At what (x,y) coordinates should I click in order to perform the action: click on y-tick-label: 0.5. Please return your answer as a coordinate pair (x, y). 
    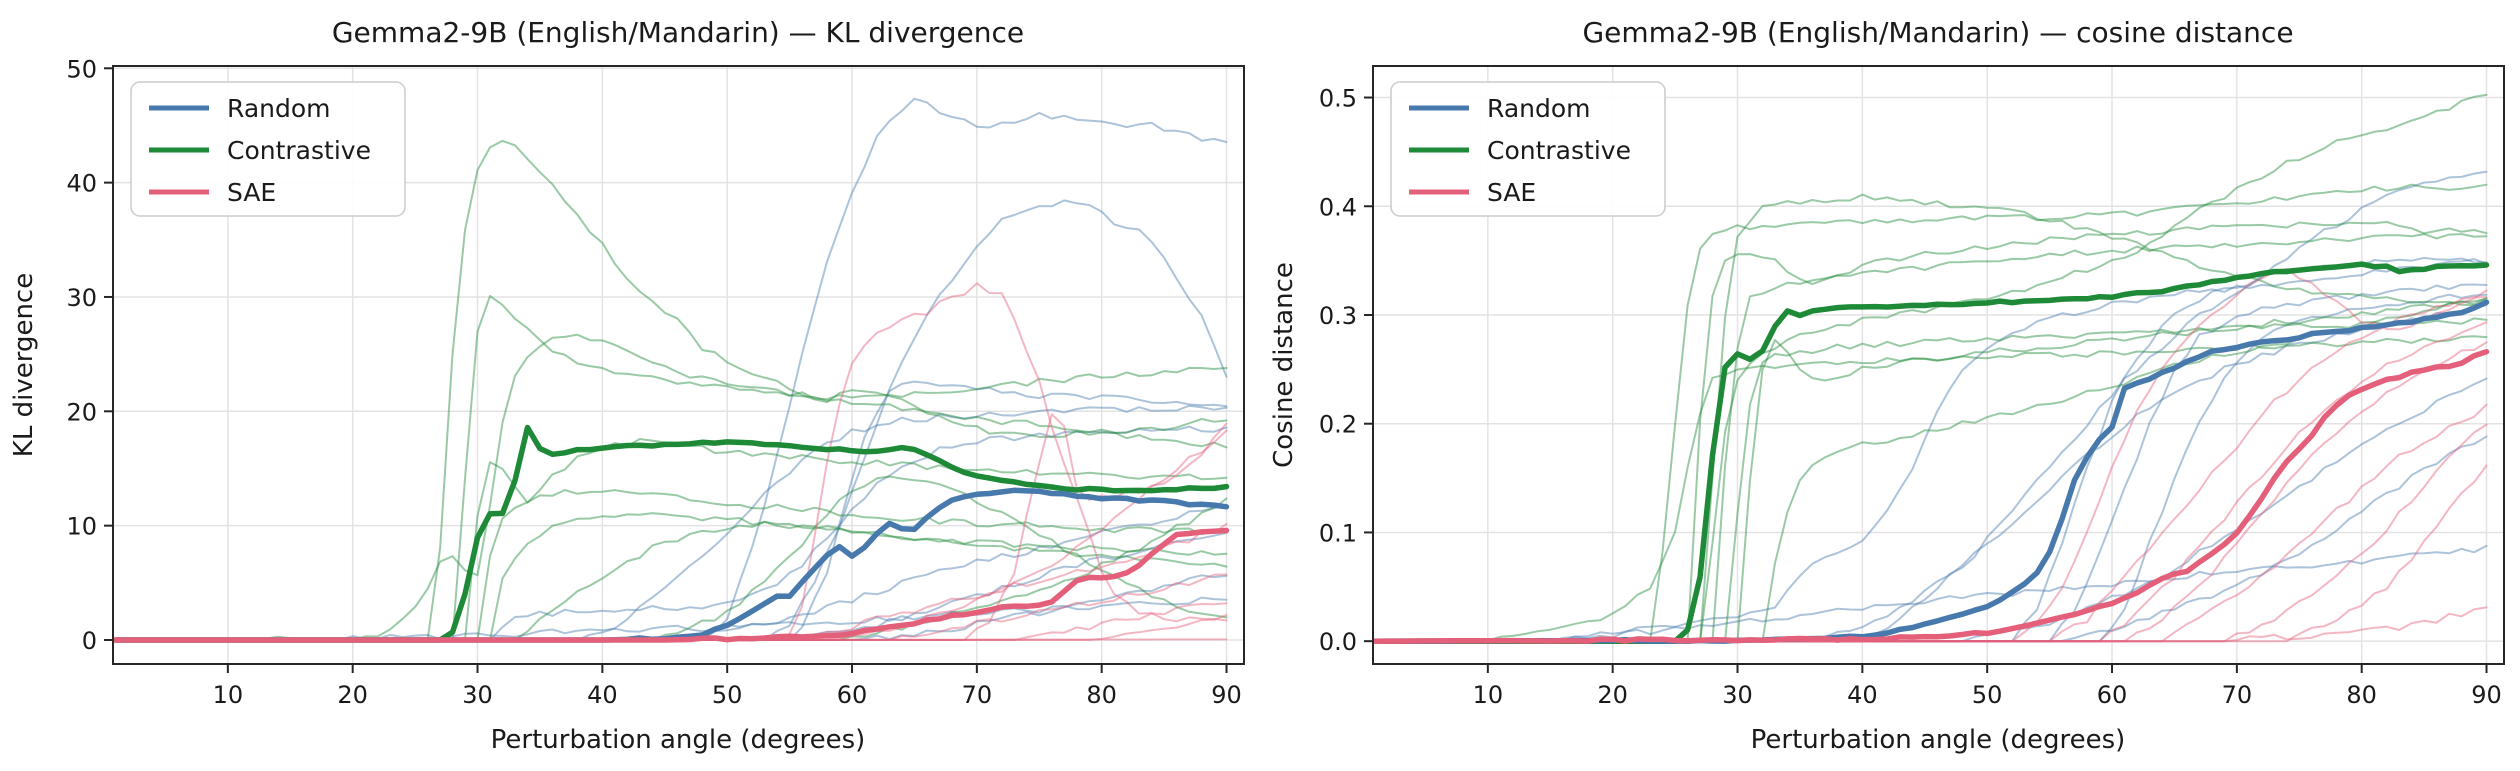
    Looking at the image, I should click on (1338, 99).